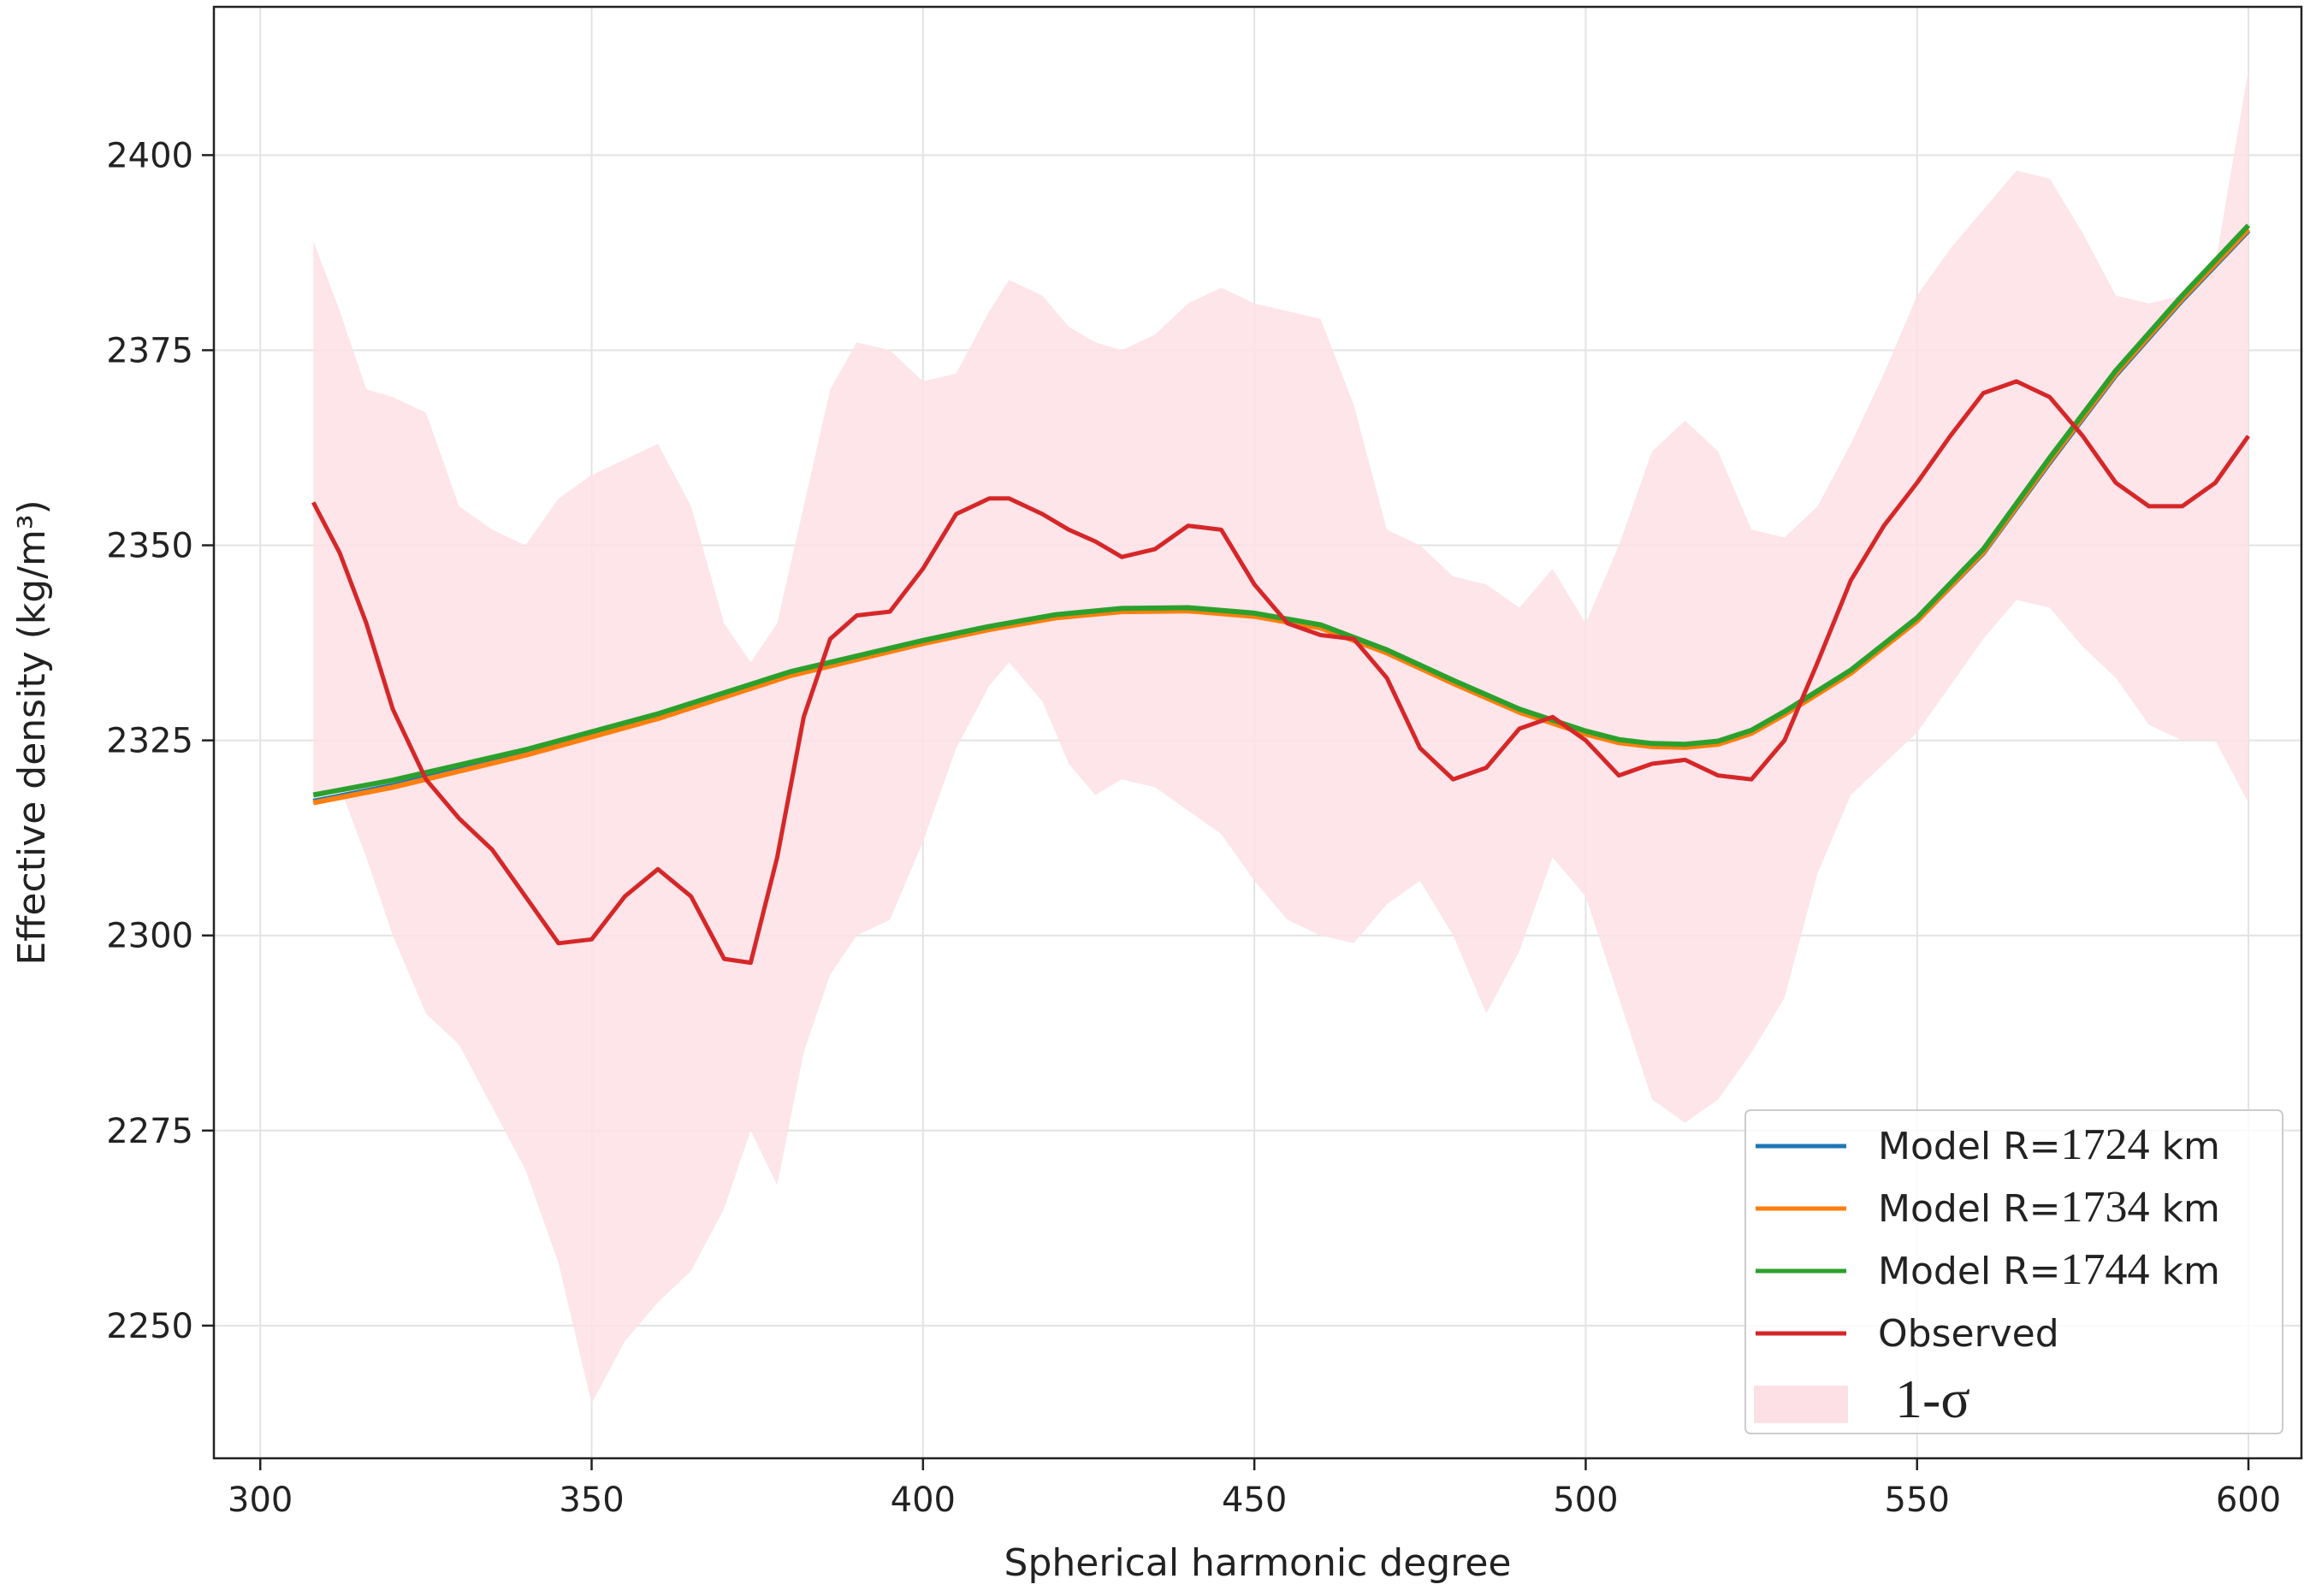 Image resolution: width=2310 pixels, height=1596 pixels. Describe the element at coordinates (149, 155) in the screenshot. I see `y-tick-label: 2400` at that location.